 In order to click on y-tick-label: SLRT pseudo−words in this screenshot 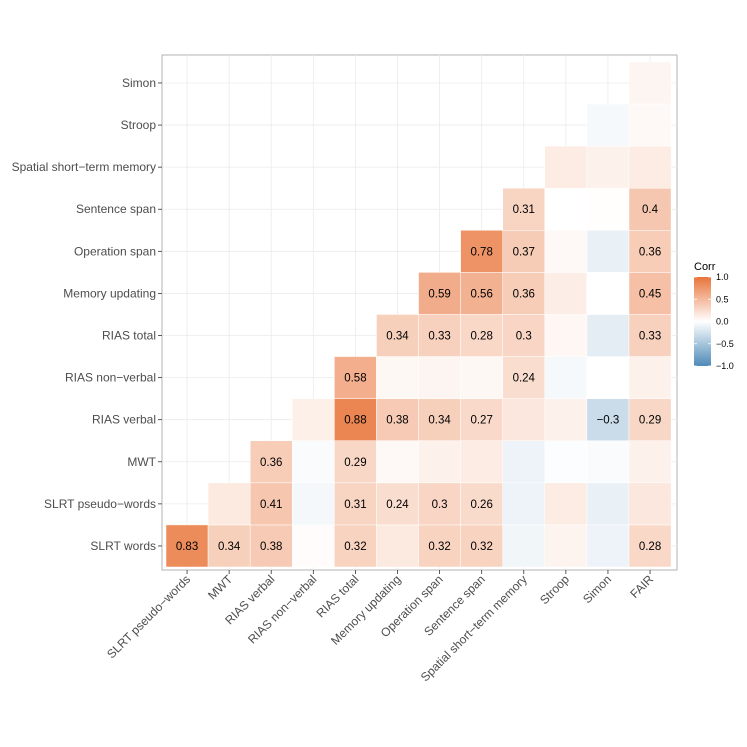, I will do `click(100, 504)`.